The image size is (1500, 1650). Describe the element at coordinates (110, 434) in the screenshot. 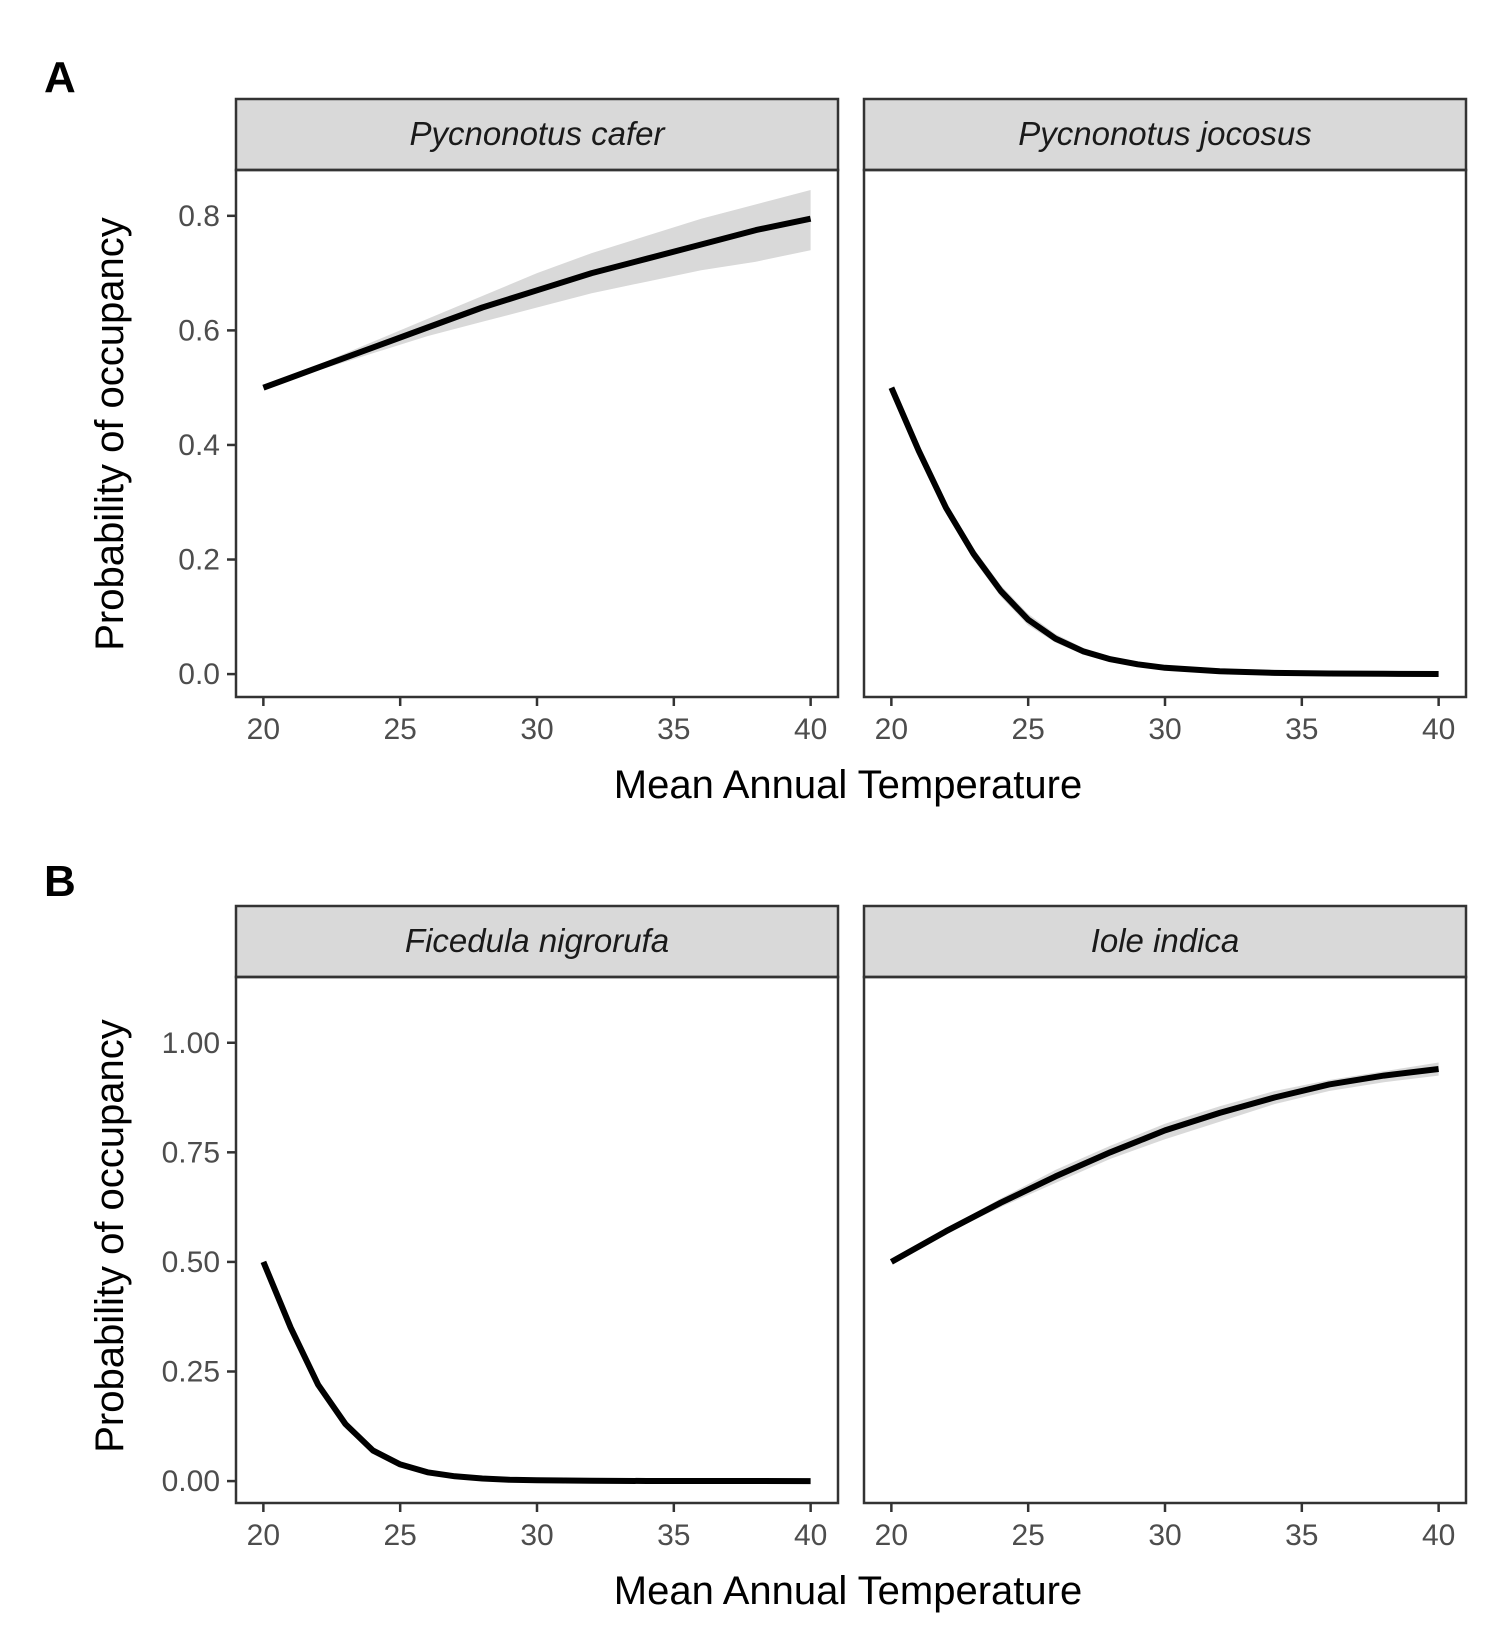

I see `y-axis-title-a: Probability of occupancy` at that location.